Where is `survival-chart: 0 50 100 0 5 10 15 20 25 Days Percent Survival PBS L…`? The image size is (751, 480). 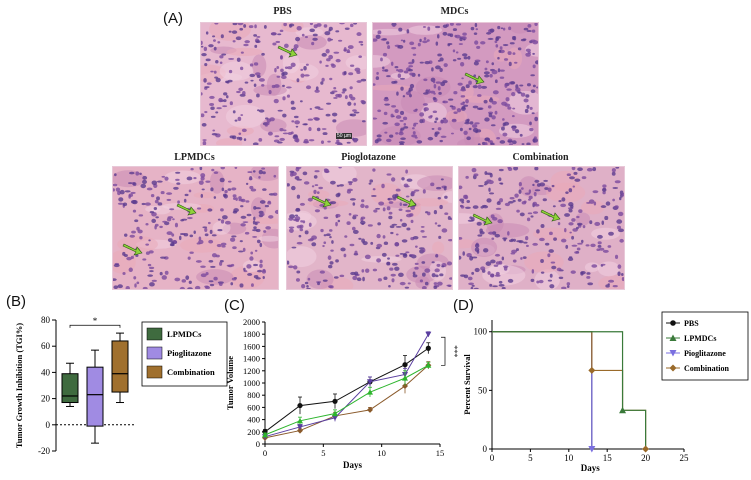 survival-chart: 0 50 100 0 5 10 15 20 25 Days Percent Survival PBS L… is located at coordinates (605, 392).